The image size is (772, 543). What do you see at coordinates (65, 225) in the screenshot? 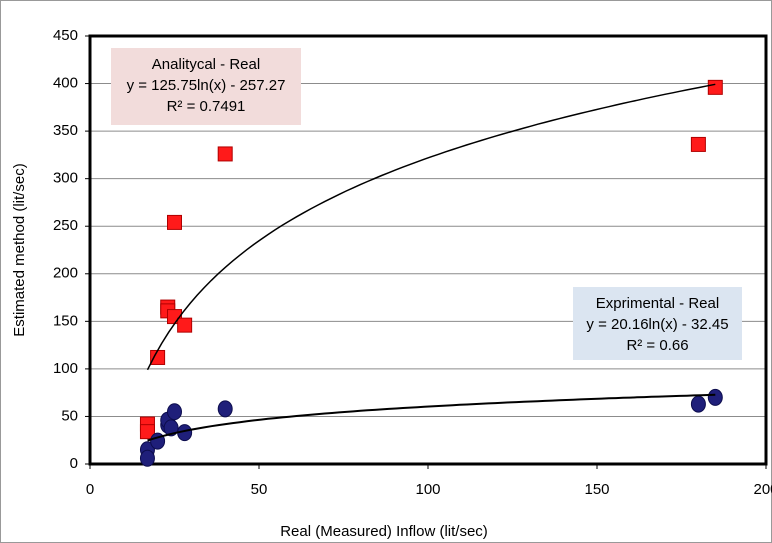
I see `y-tick-label: 250` at bounding box center [65, 225].